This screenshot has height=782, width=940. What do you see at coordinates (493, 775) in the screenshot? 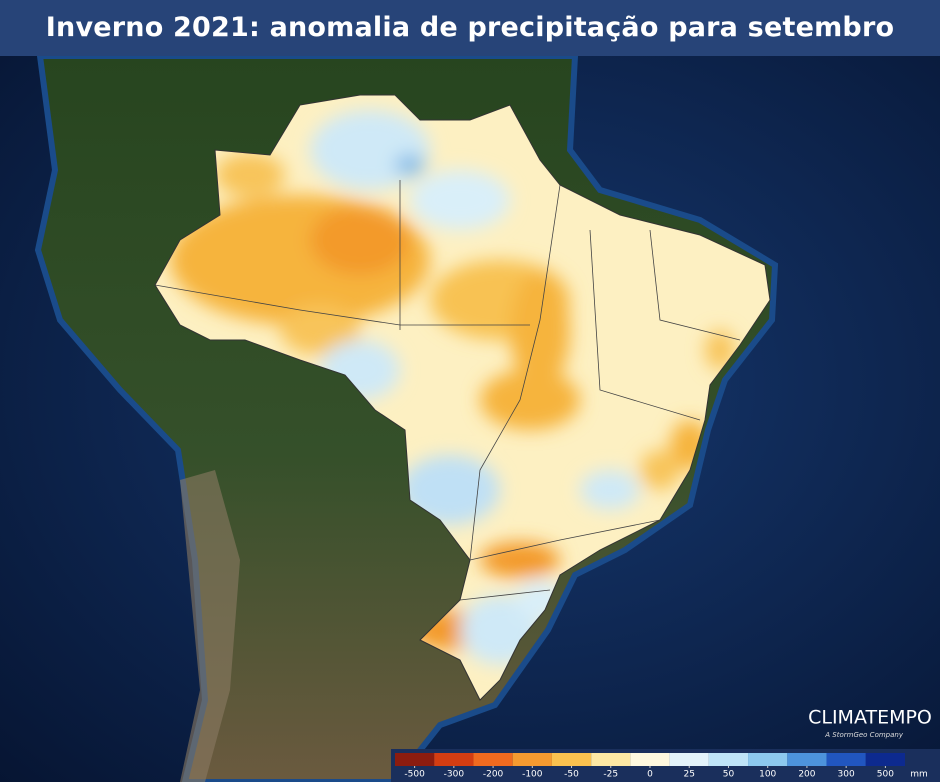
I see `legend-tick-label: -200` at bounding box center [493, 775].